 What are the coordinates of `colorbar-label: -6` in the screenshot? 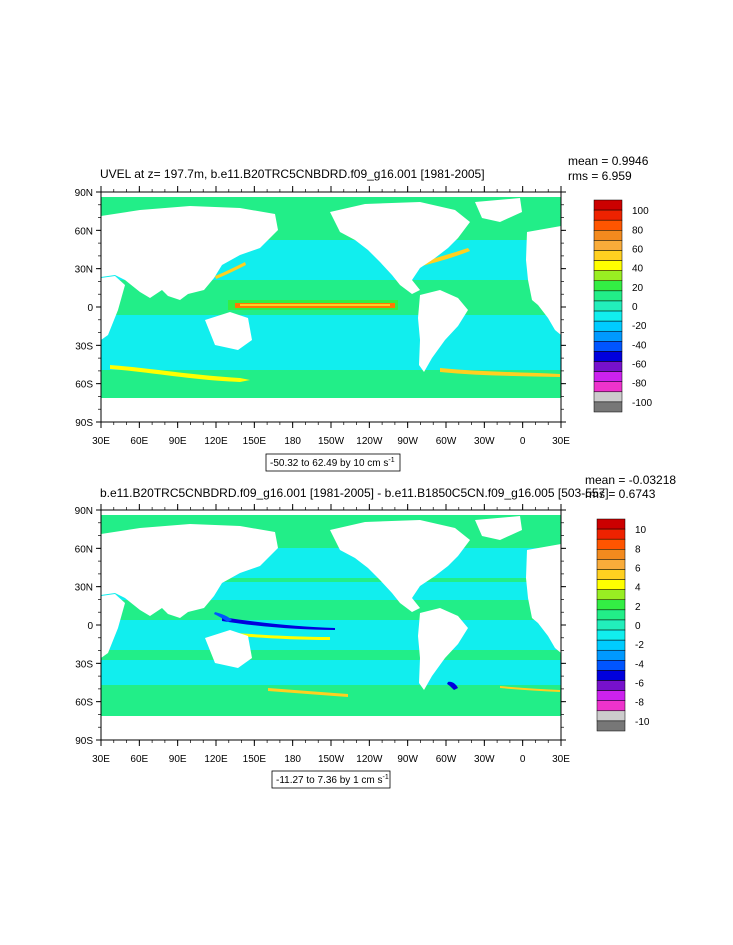 It's located at (639, 684).